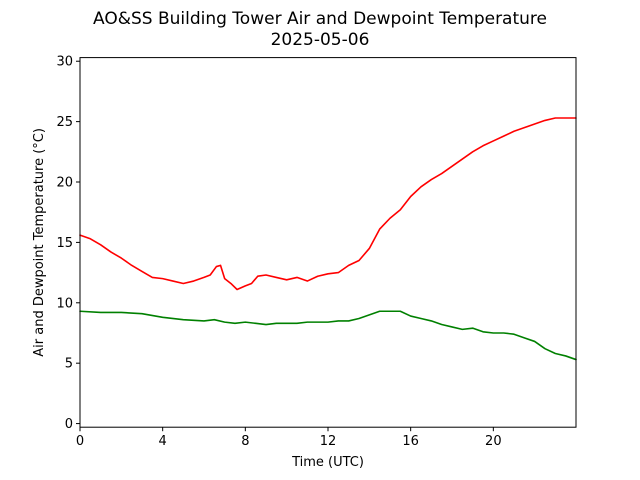  I want to click on y-axis-ticks: 0 5 10 15 20 25 30, so click(68, 243).